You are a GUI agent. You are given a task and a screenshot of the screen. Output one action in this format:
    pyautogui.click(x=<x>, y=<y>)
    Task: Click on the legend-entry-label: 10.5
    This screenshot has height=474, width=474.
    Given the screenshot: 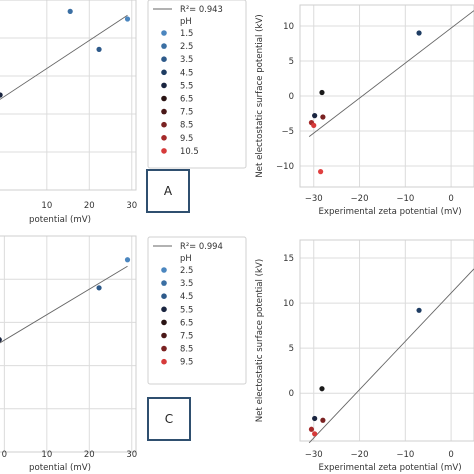 What is the action you would take?
    pyautogui.click(x=189, y=151)
    